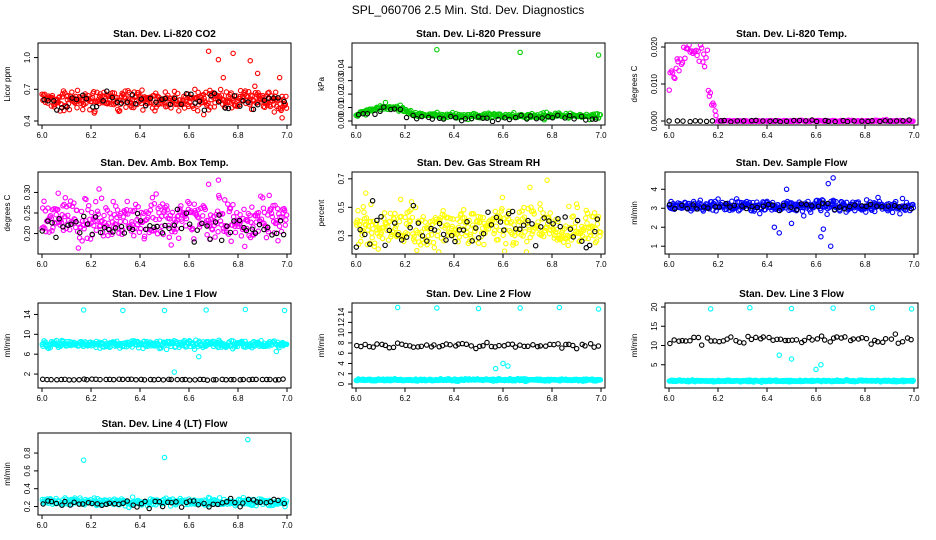  What do you see at coordinates (27, 89) in the screenshot?
I see `y-tick-label: 0.7` at bounding box center [27, 89].